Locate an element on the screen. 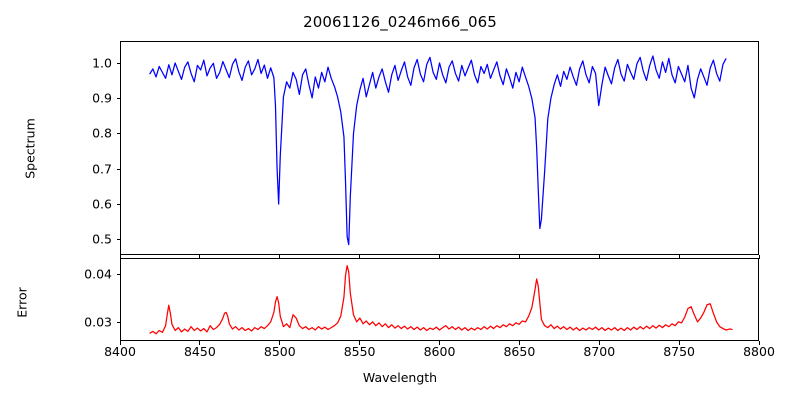 The height and width of the screenshot is (400, 800). x-axis-label: Wavelength is located at coordinates (400, 377).